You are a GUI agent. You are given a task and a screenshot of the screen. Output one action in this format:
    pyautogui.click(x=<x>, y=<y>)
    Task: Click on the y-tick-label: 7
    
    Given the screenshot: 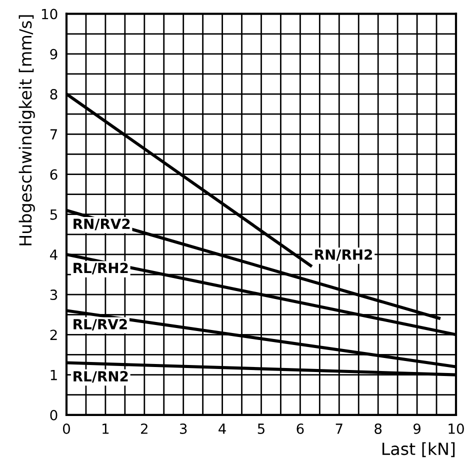 What is the action you would take?
    pyautogui.click(x=53, y=134)
    